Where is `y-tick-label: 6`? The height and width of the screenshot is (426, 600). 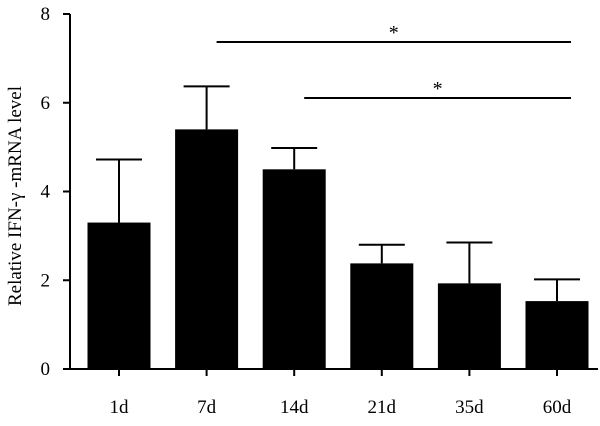 y-tick-label: 6 is located at coordinates (46, 103).